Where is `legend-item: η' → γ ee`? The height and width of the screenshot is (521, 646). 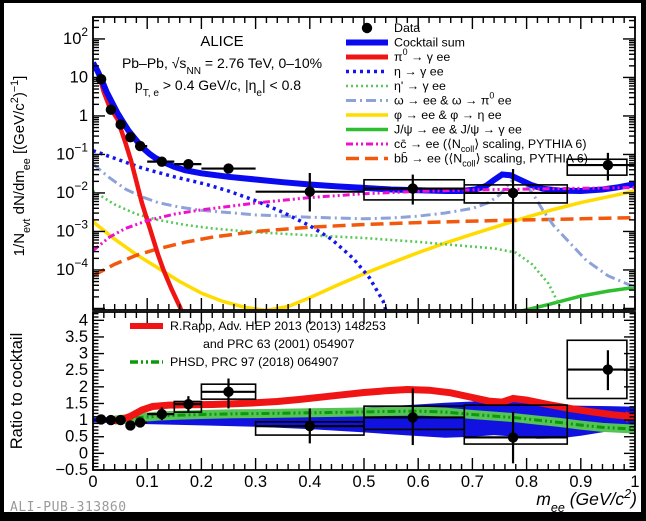 legend-item: η' → γ ee is located at coordinates (396, 86).